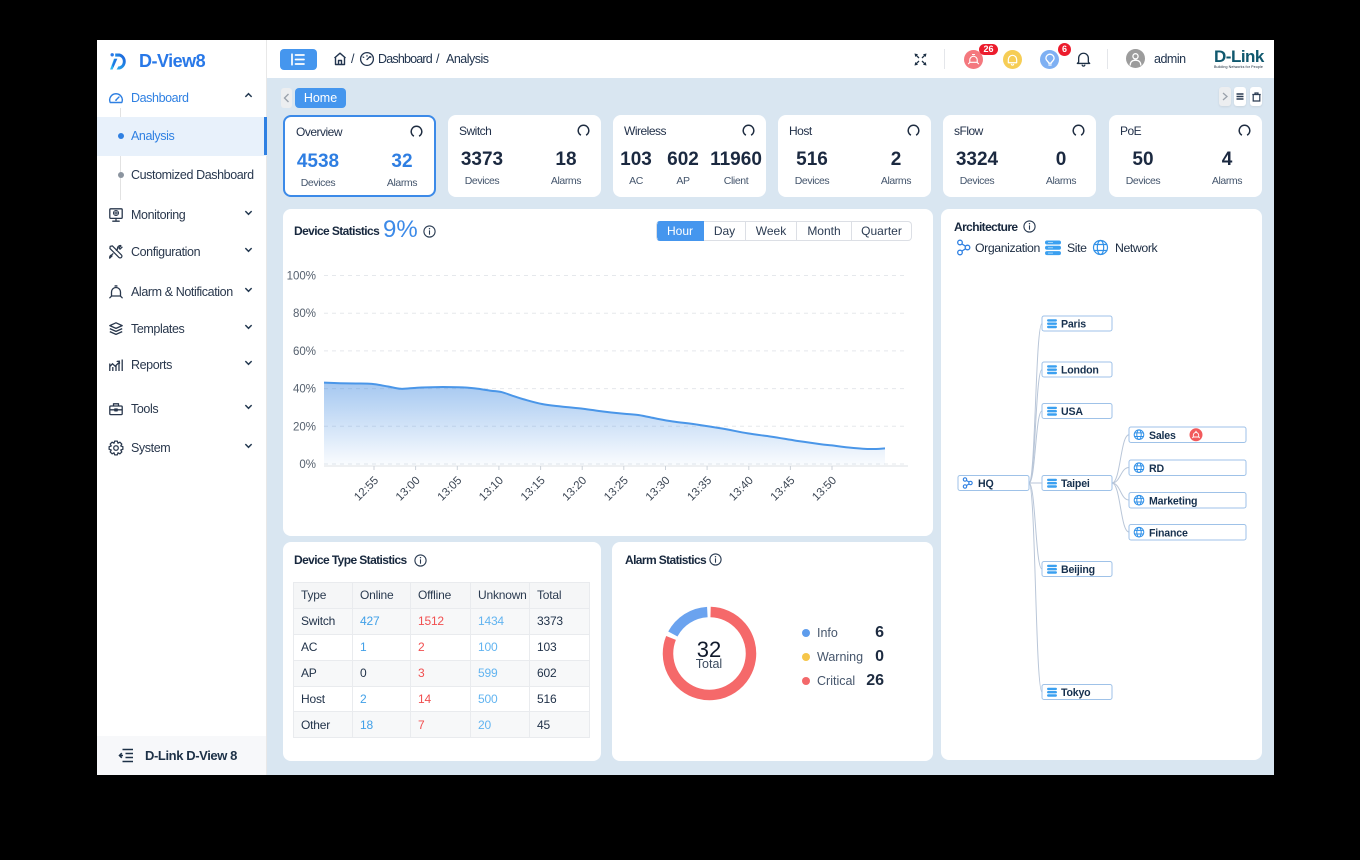 Image resolution: width=1360 pixels, height=860 pixels. Describe the element at coordinates (301, 277) in the screenshot. I see `svg-text: 100%` at that location.